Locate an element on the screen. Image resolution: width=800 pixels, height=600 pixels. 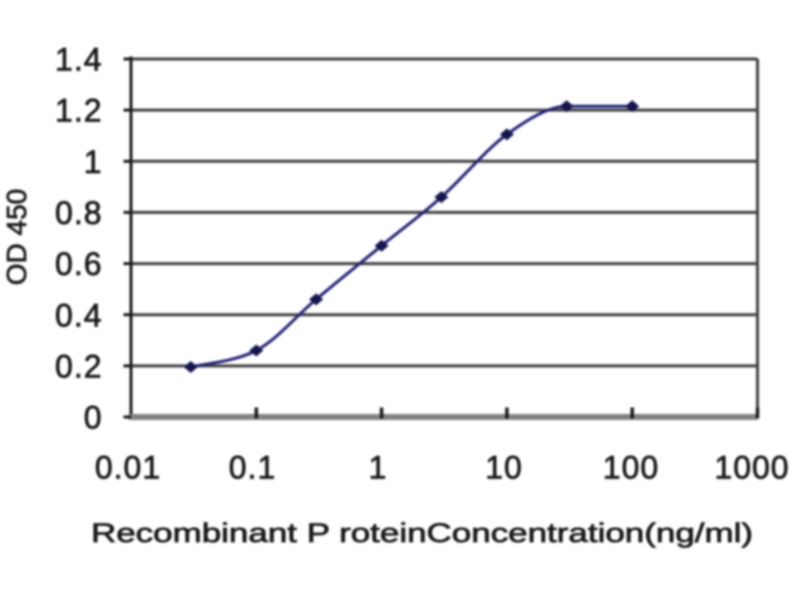
svg-text: 0.8 is located at coordinates (78, 213).